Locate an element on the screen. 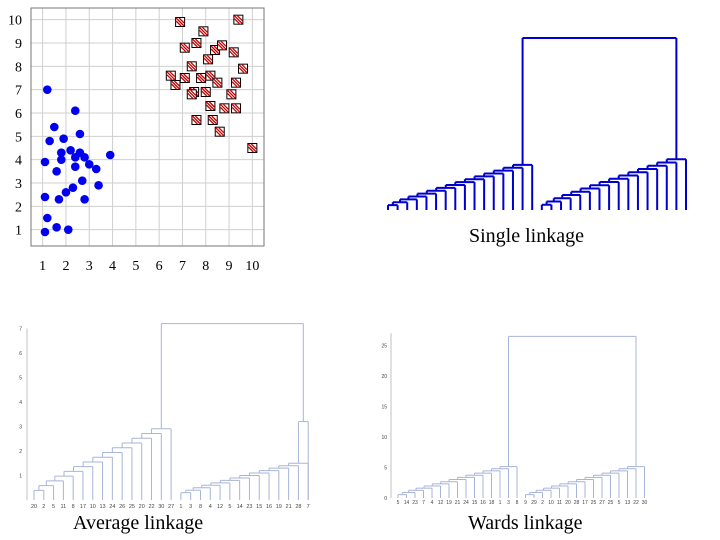 Image resolution: width=720 pixels, height=540 pixels. x-tick-label: 4 is located at coordinates (112, 266).